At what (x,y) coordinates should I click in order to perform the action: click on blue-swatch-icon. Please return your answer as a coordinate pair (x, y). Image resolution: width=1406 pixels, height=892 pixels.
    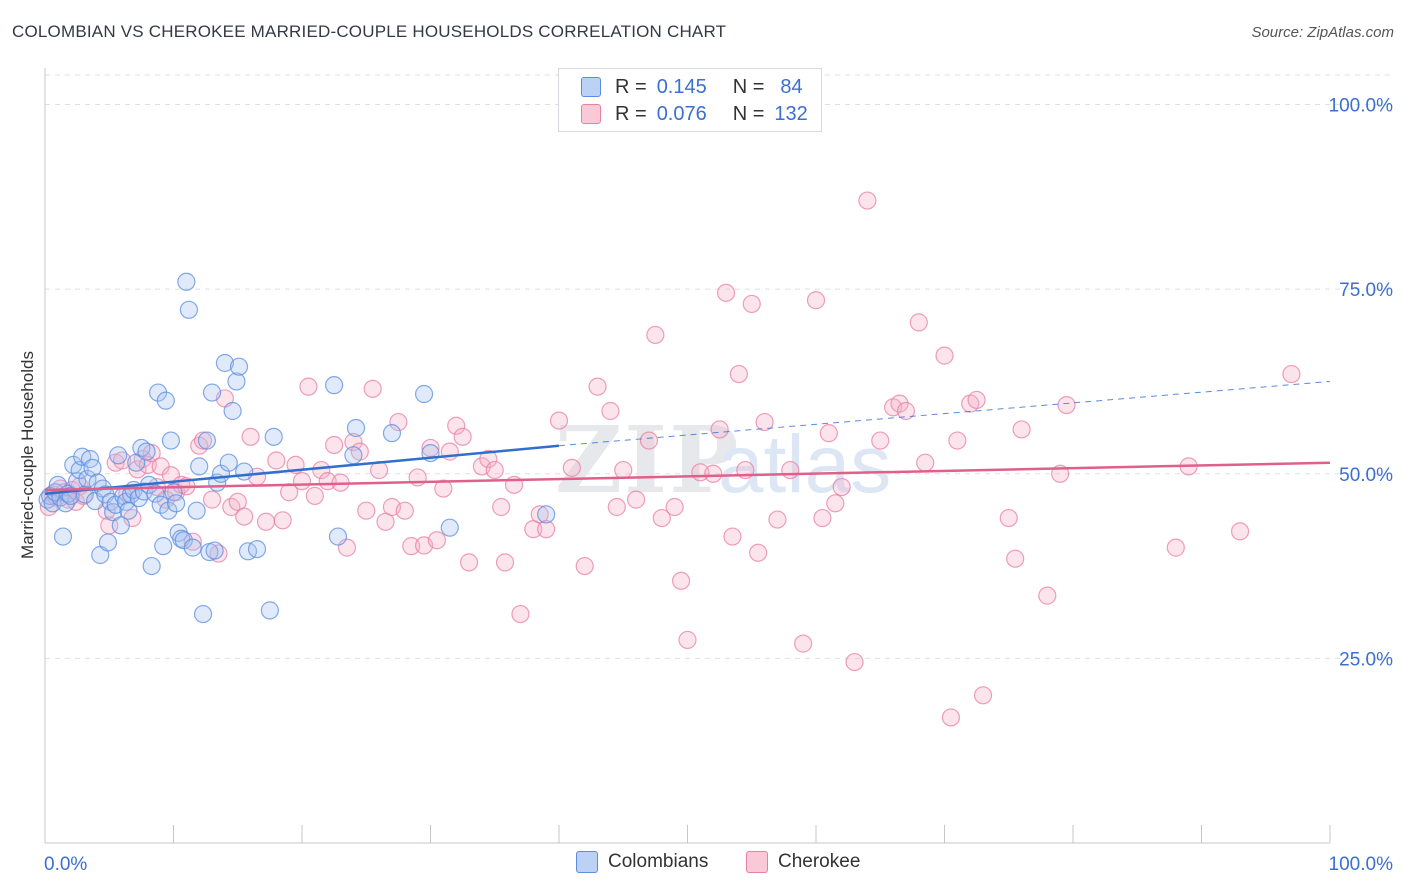
    Looking at the image, I should click on (587, 862).